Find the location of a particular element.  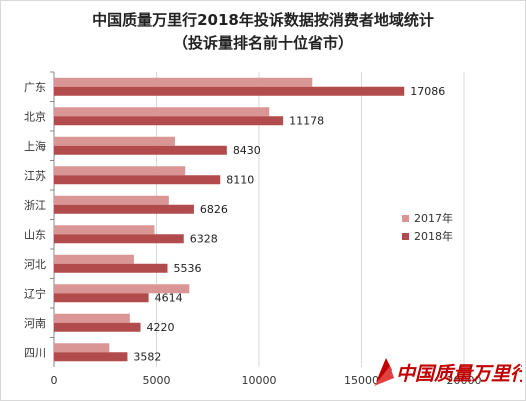

data-label: 4220 is located at coordinates (161, 327).